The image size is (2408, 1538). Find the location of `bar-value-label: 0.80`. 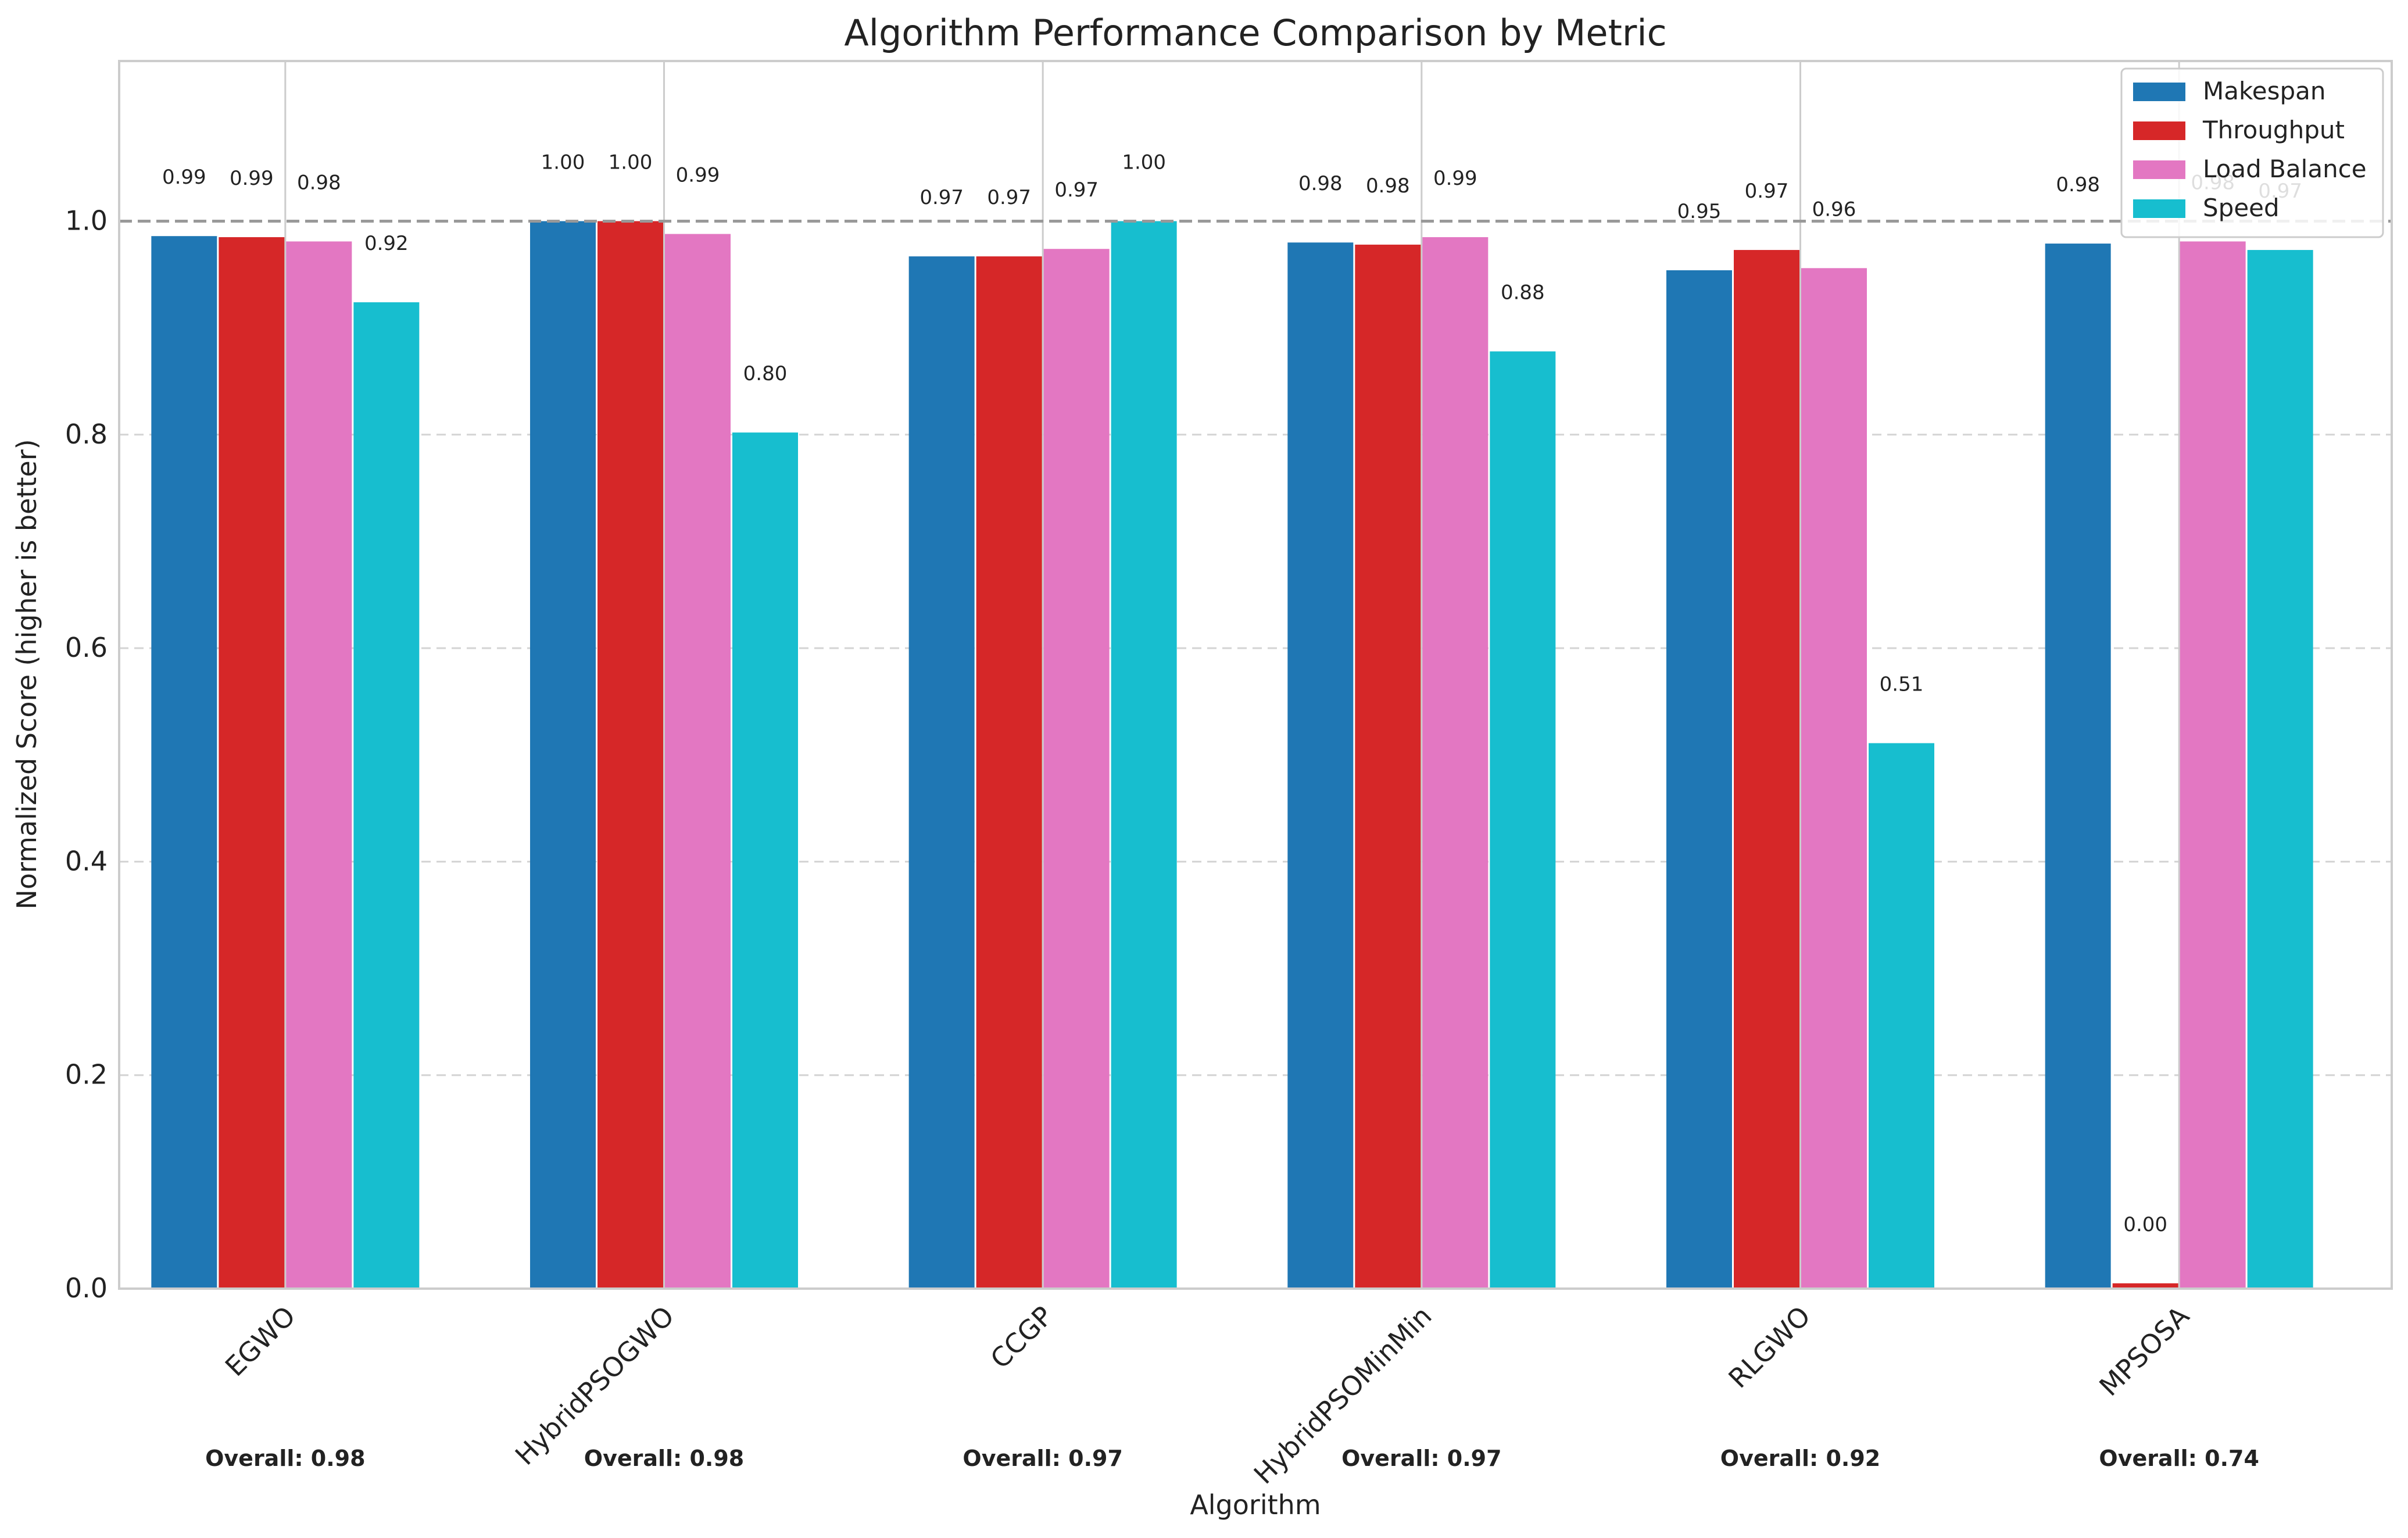

bar-value-label: 0.80 is located at coordinates (766, 373).